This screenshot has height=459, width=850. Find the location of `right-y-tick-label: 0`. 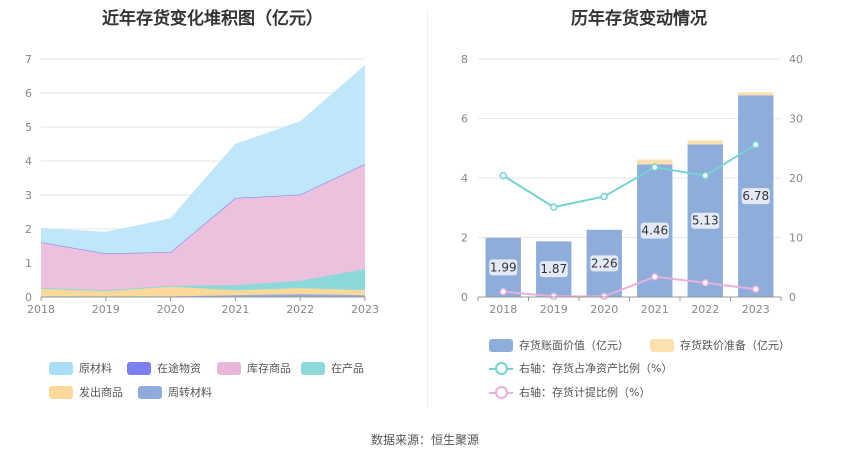

right-y-tick-label: 0 is located at coordinates (792, 297).